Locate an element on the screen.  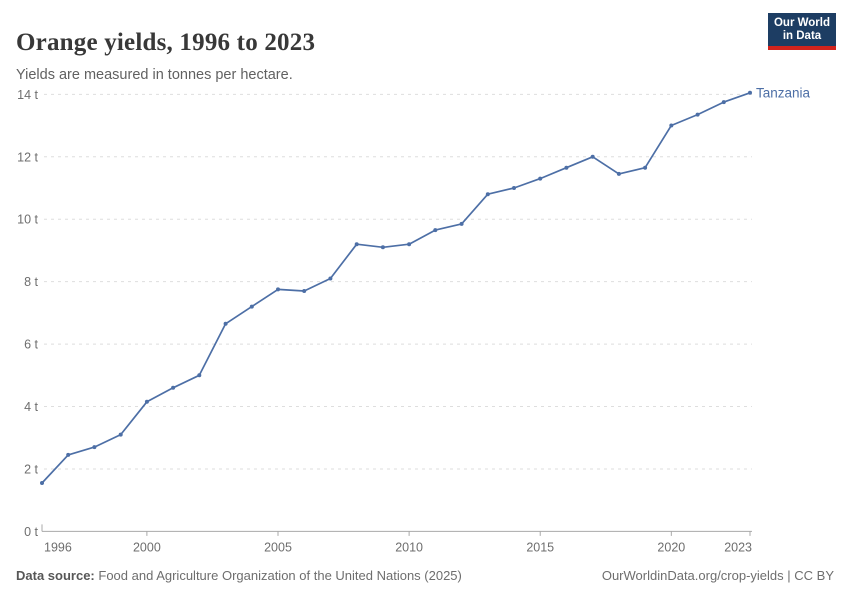
x-axis-tick-label: 2010 is located at coordinates (409, 547).